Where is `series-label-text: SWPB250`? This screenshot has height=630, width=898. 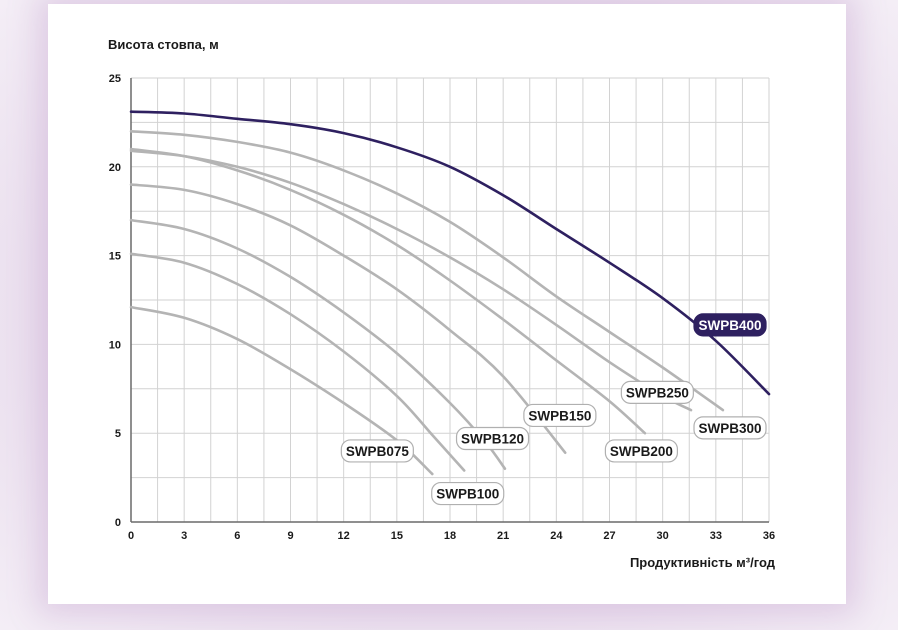 series-label-text: SWPB250 is located at coordinates (657, 392).